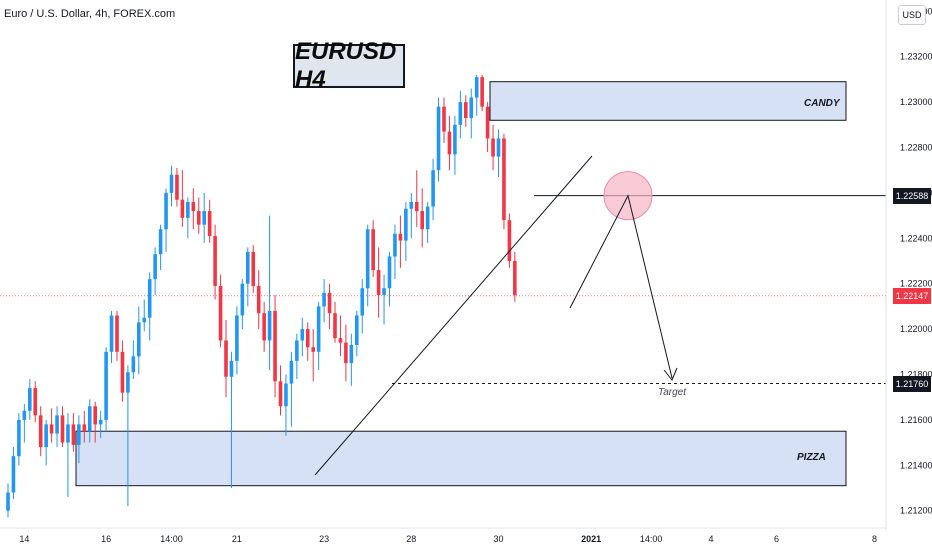 This screenshot has height=550, width=932. I want to click on candy-zone, so click(668, 101).